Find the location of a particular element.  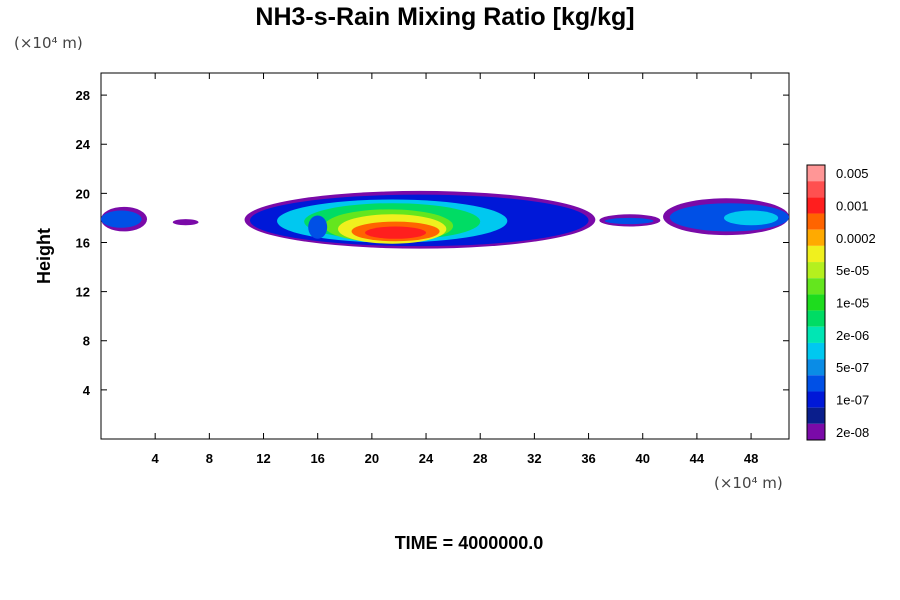

colorbar-label: 2e-06 is located at coordinates (852, 335).